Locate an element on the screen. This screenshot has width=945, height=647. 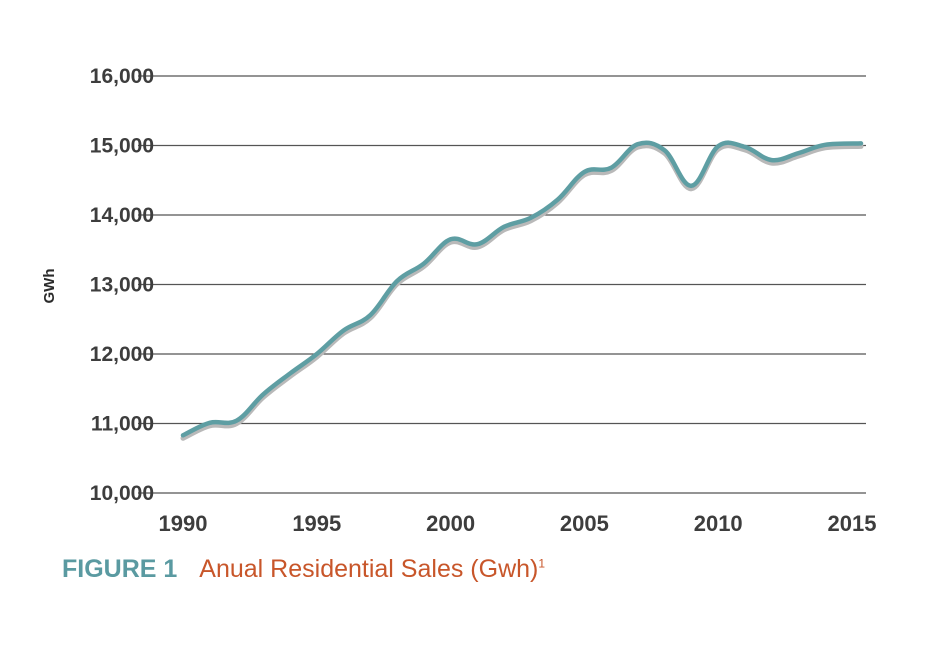
y-tick-label: 15,000 is located at coordinates (122, 146).